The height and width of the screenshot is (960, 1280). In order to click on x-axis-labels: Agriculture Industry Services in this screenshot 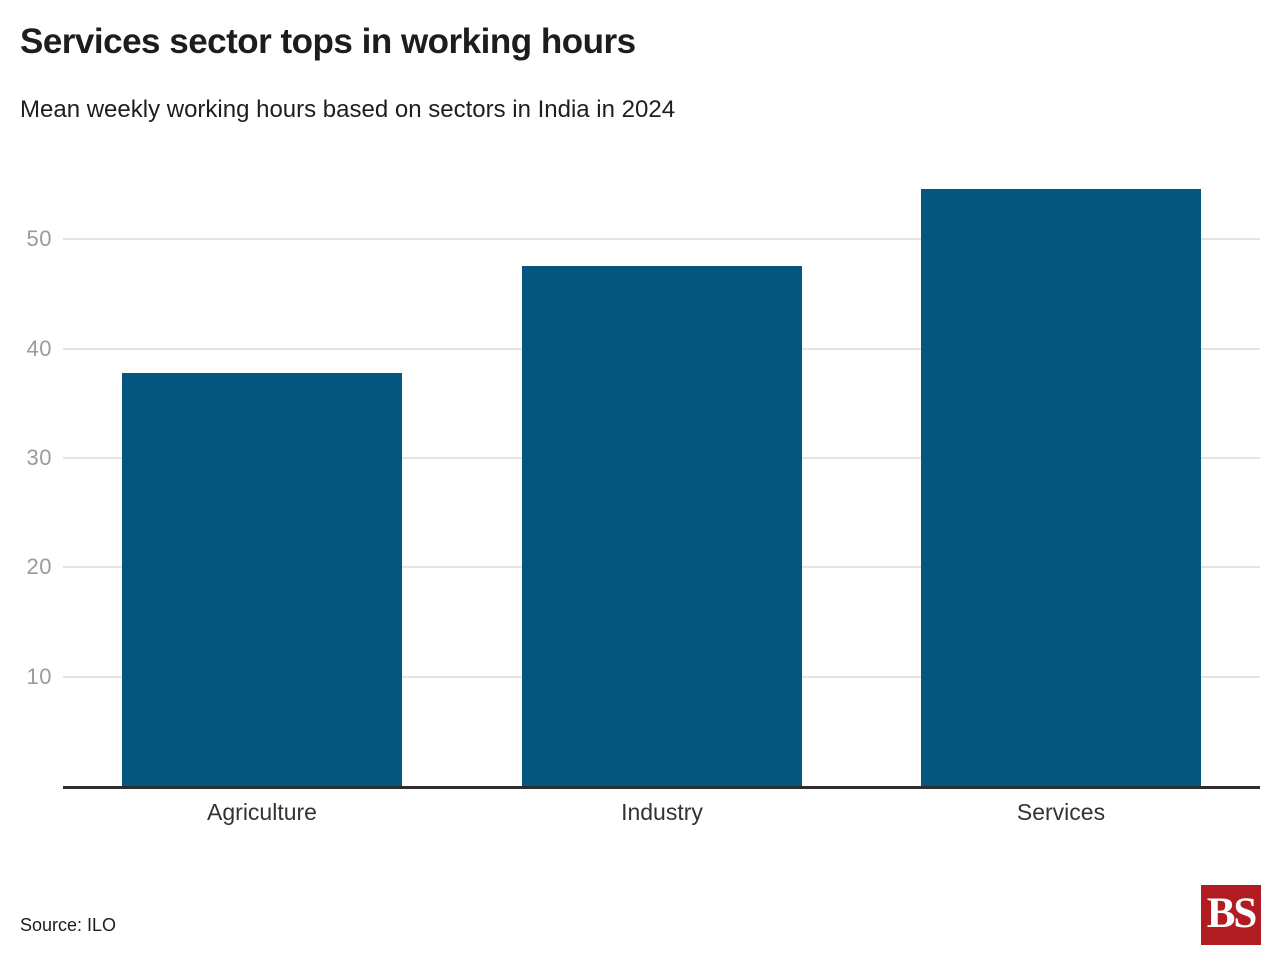, I will do `click(661, 816)`.